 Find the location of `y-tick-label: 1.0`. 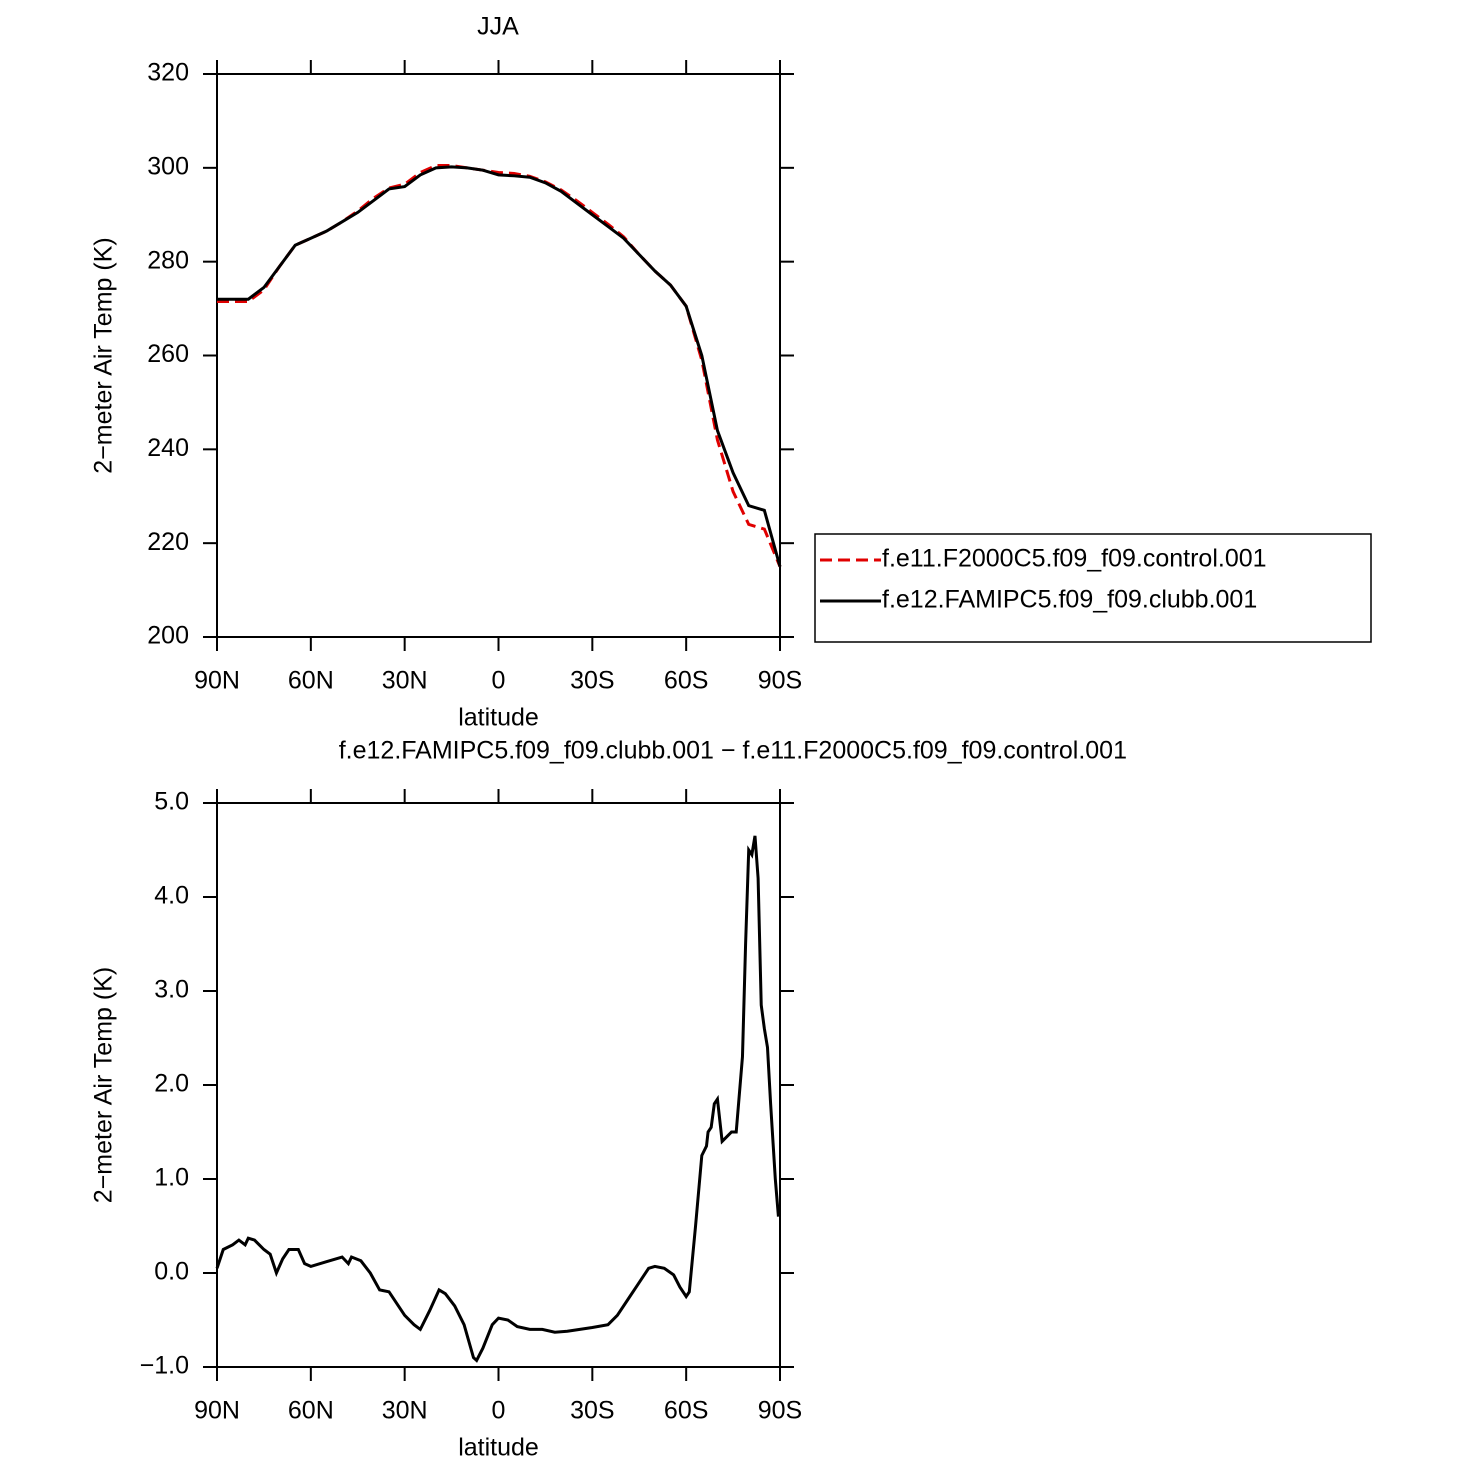

y-tick-label: 1.0 is located at coordinates (171, 1178).